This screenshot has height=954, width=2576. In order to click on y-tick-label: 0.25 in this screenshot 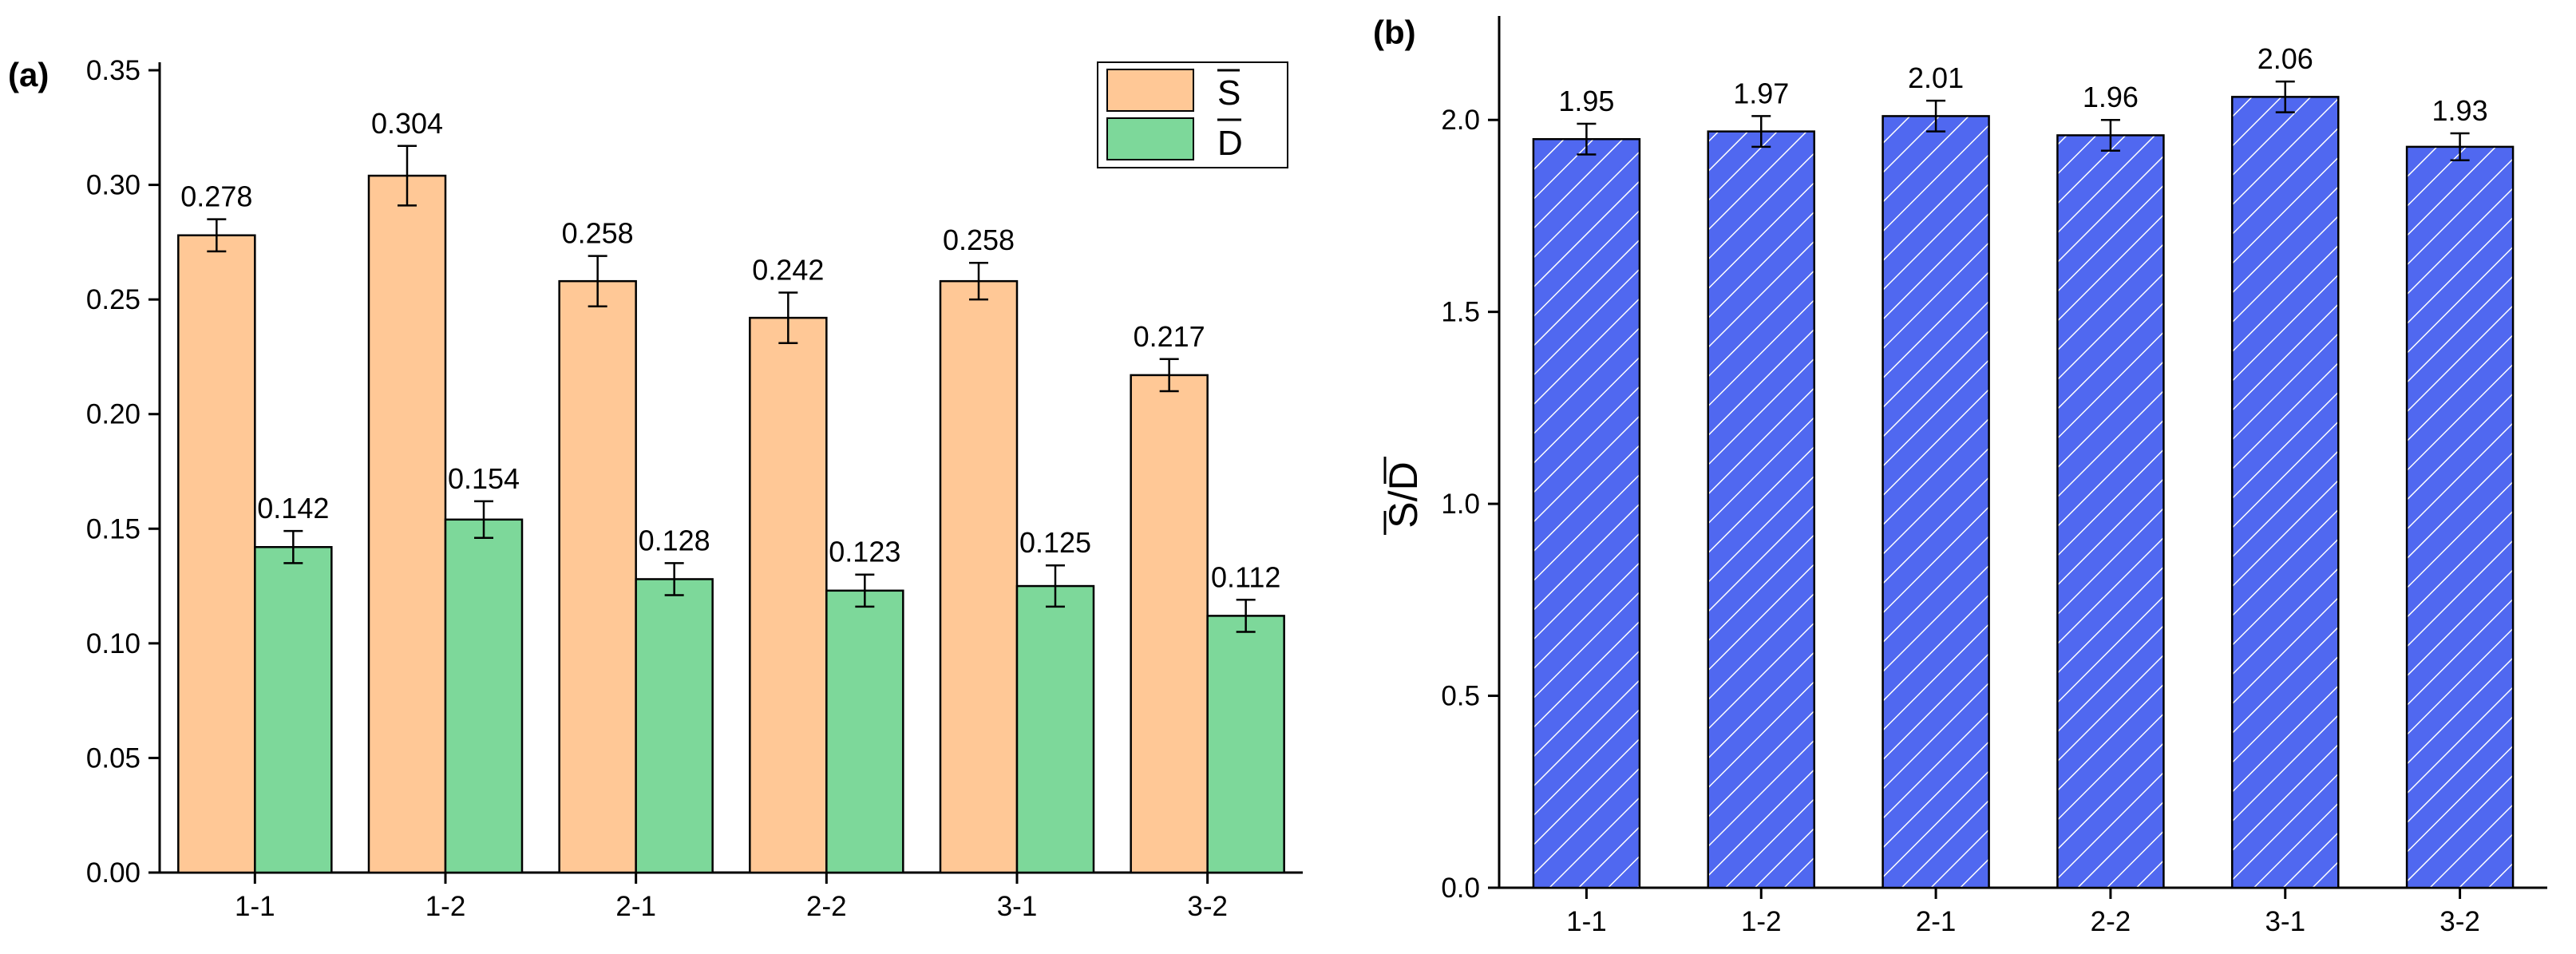, I will do `click(113, 299)`.